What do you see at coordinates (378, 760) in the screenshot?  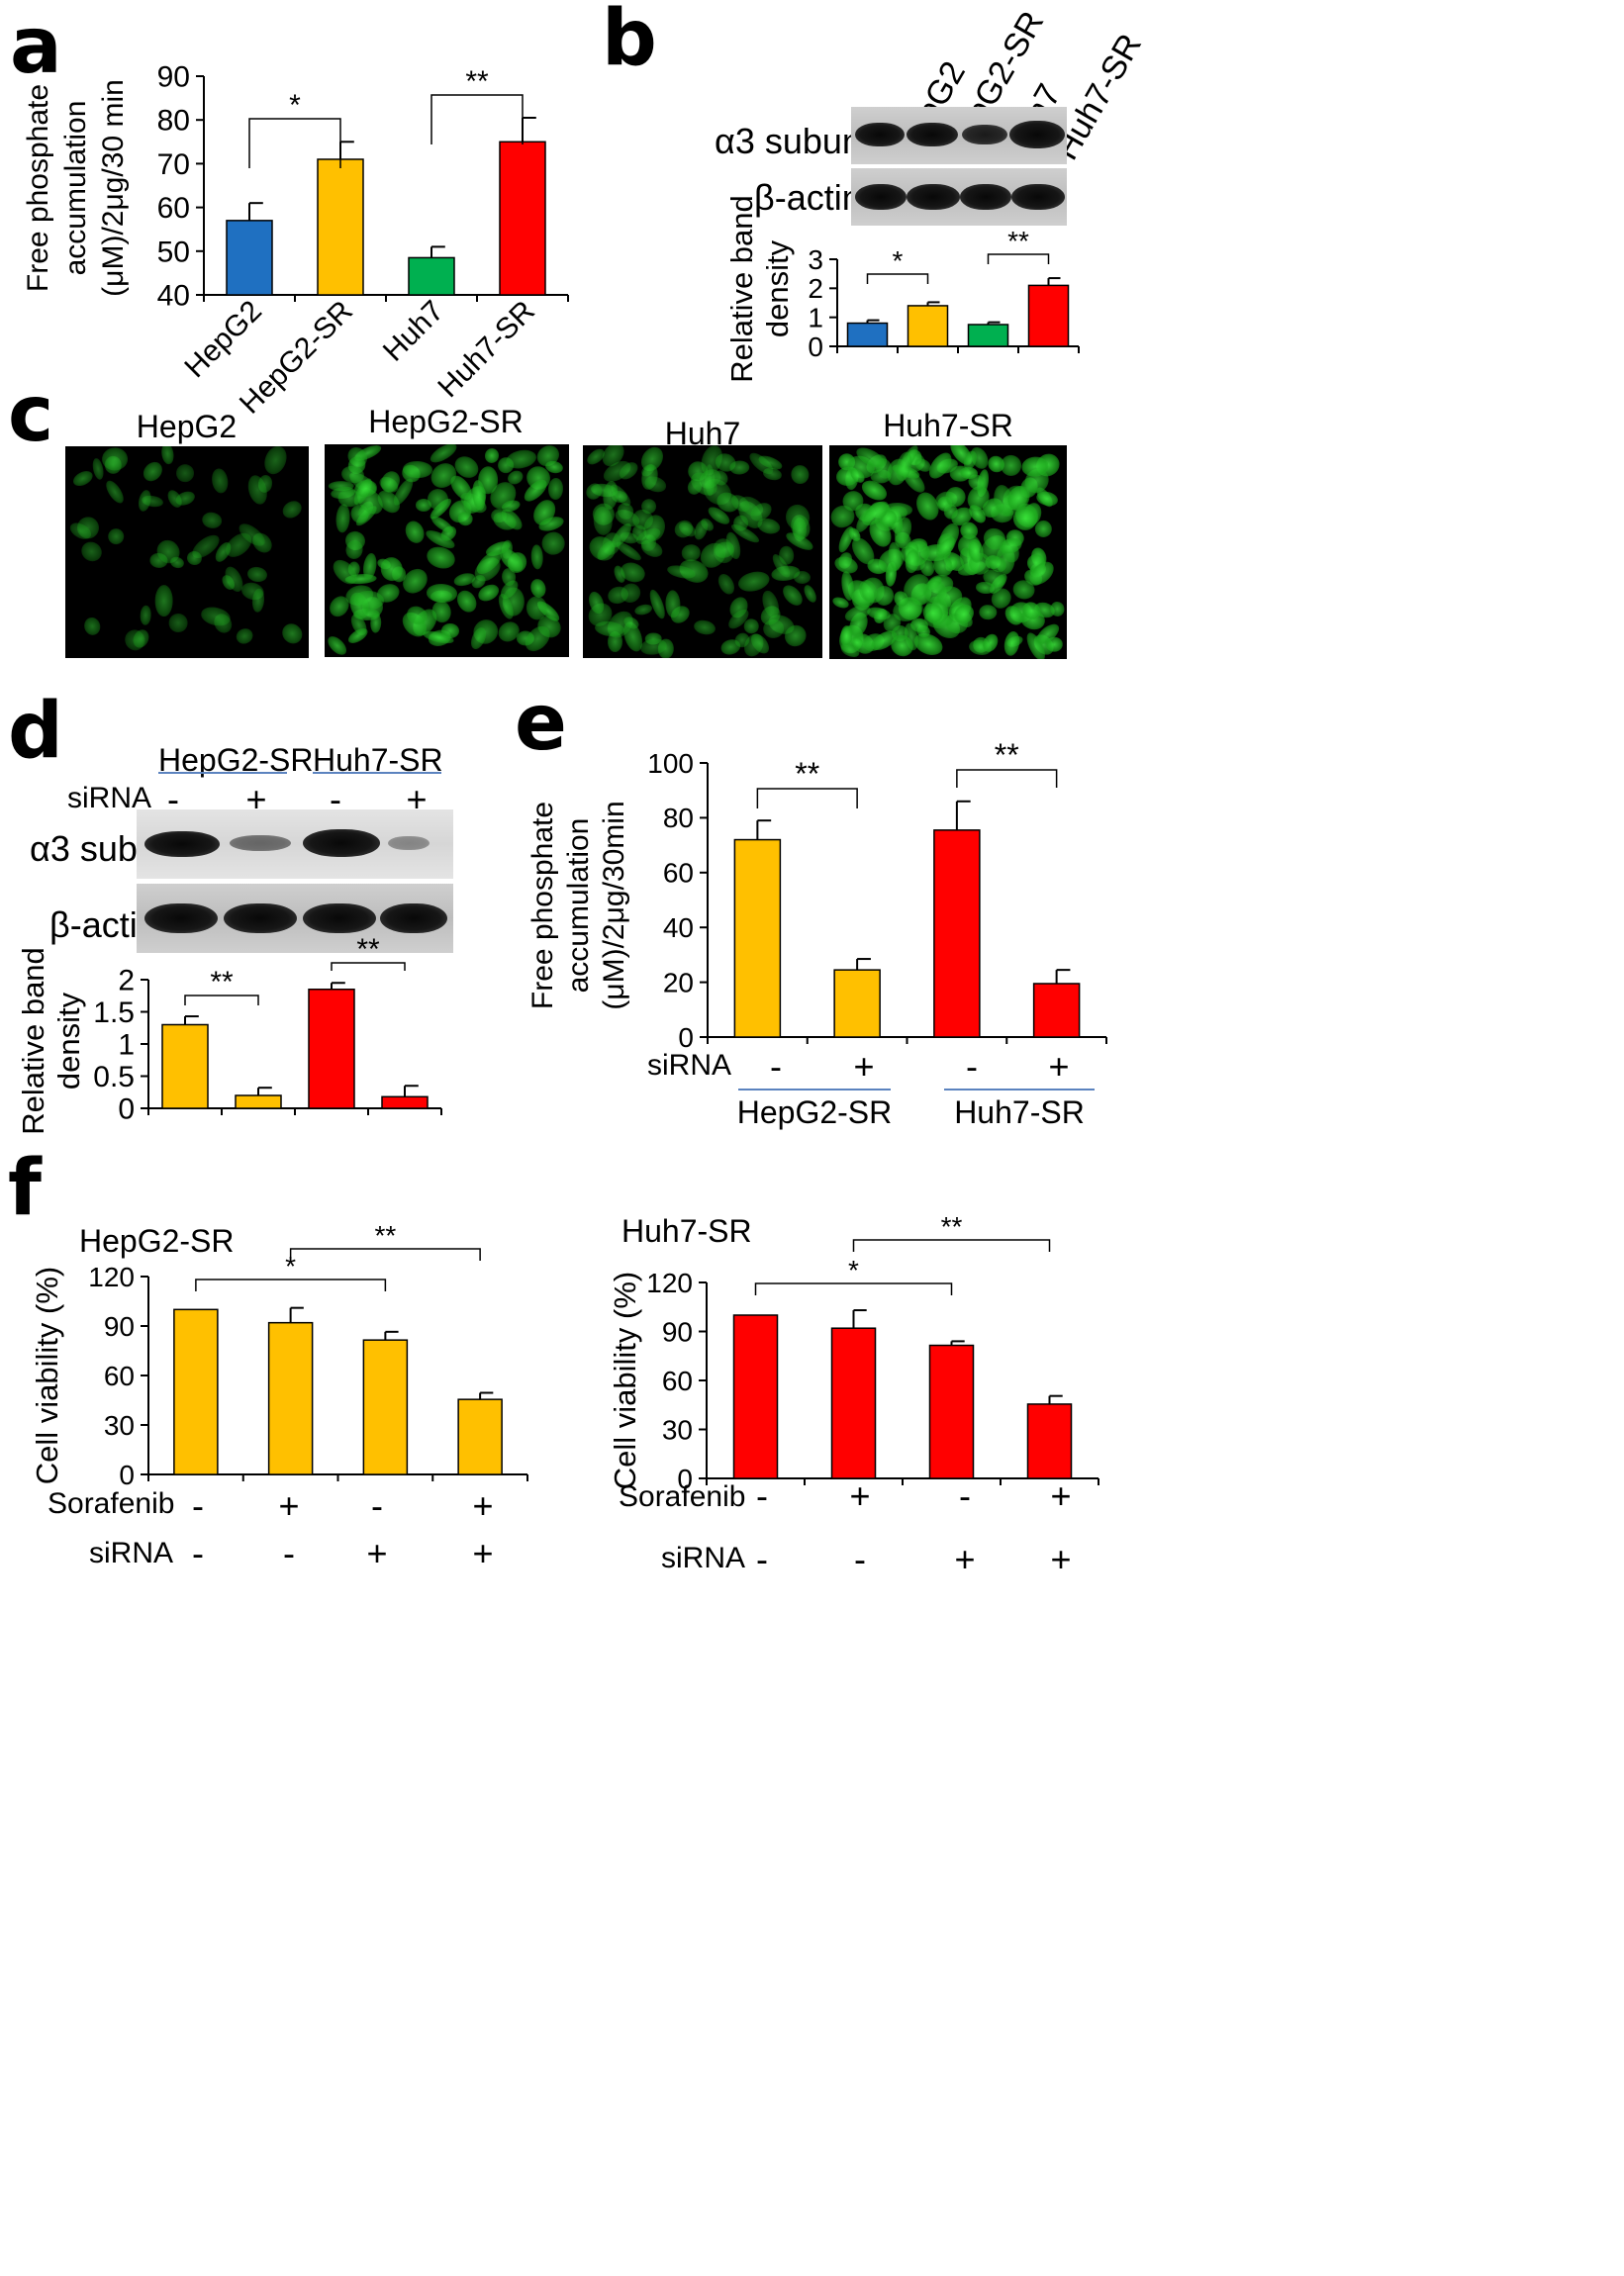 I see `blot-d-group-label: Huh7-SR` at bounding box center [378, 760].